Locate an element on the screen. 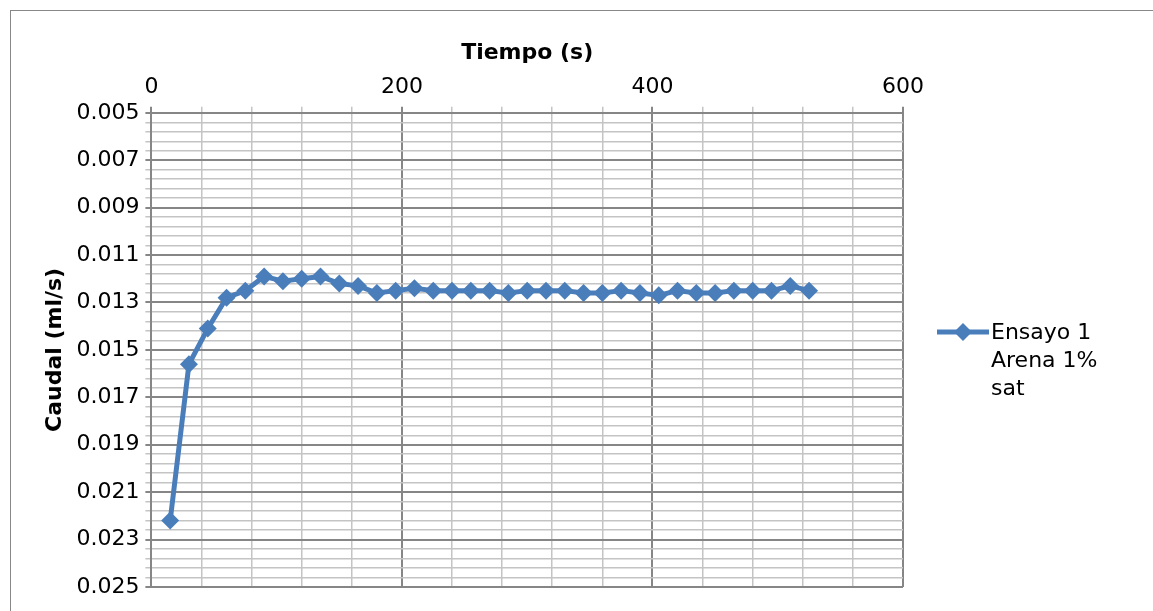  x-tick-label: 0 is located at coordinates (151, 86).